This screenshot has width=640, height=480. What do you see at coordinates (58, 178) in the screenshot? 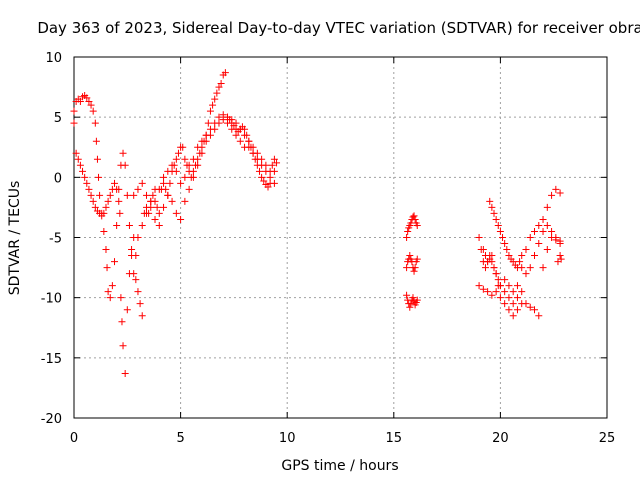
I see `y-tick-label: 0` at bounding box center [58, 178].